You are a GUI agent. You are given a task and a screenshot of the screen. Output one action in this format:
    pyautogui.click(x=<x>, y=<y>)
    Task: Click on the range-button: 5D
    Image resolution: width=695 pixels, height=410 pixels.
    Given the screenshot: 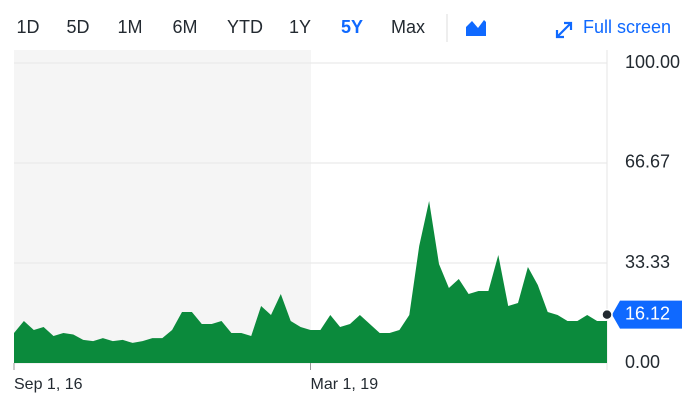 What is the action you would take?
    pyautogui.click(x=77, y=27)
    